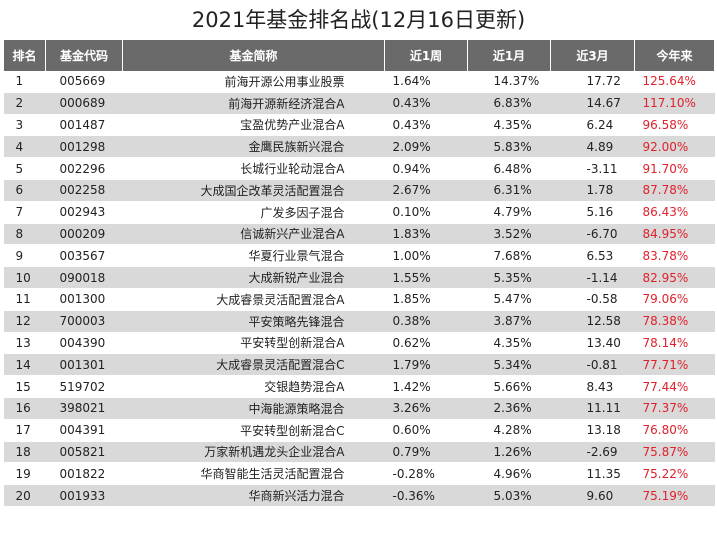 The height and width of the screenshot is (536, 717). What do you see at coordinates (24, 474) in the screenshot?
I see `rank-cell: 19` at bounding box center [24, 474].